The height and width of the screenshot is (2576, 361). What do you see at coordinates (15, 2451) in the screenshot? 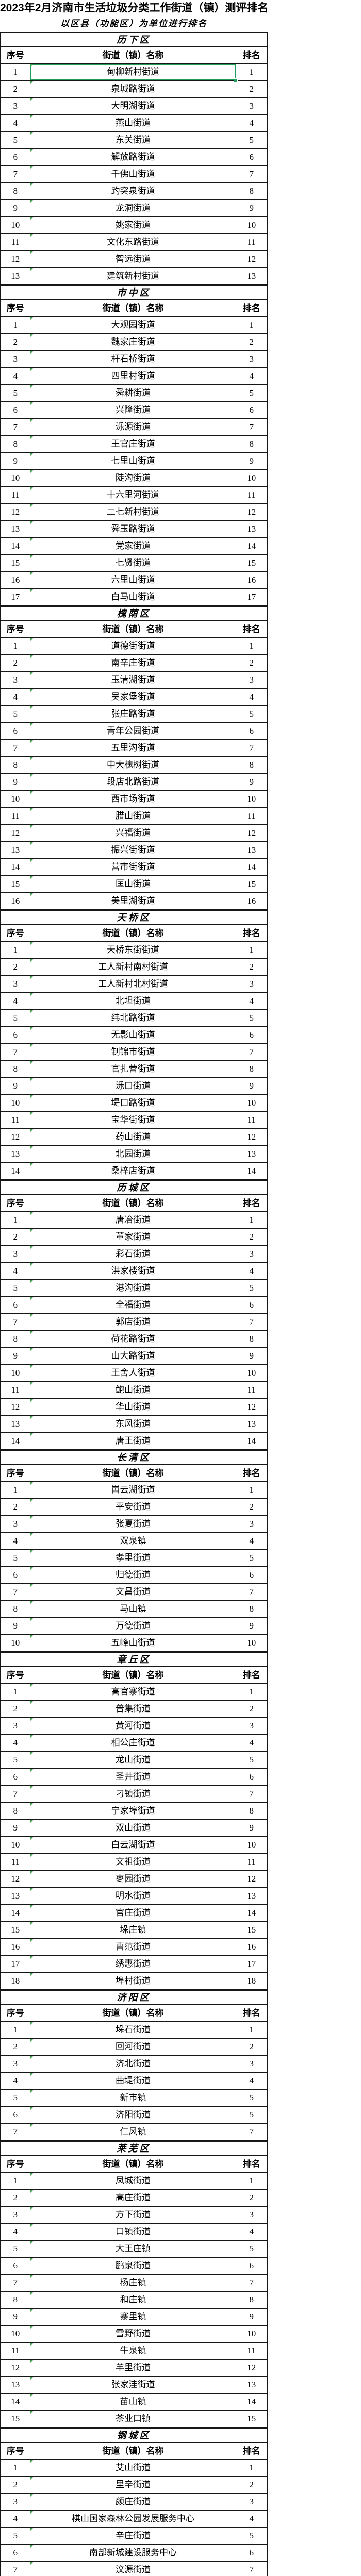
I see `col-header-serial: 序号` at bounding box center [15, 2451].